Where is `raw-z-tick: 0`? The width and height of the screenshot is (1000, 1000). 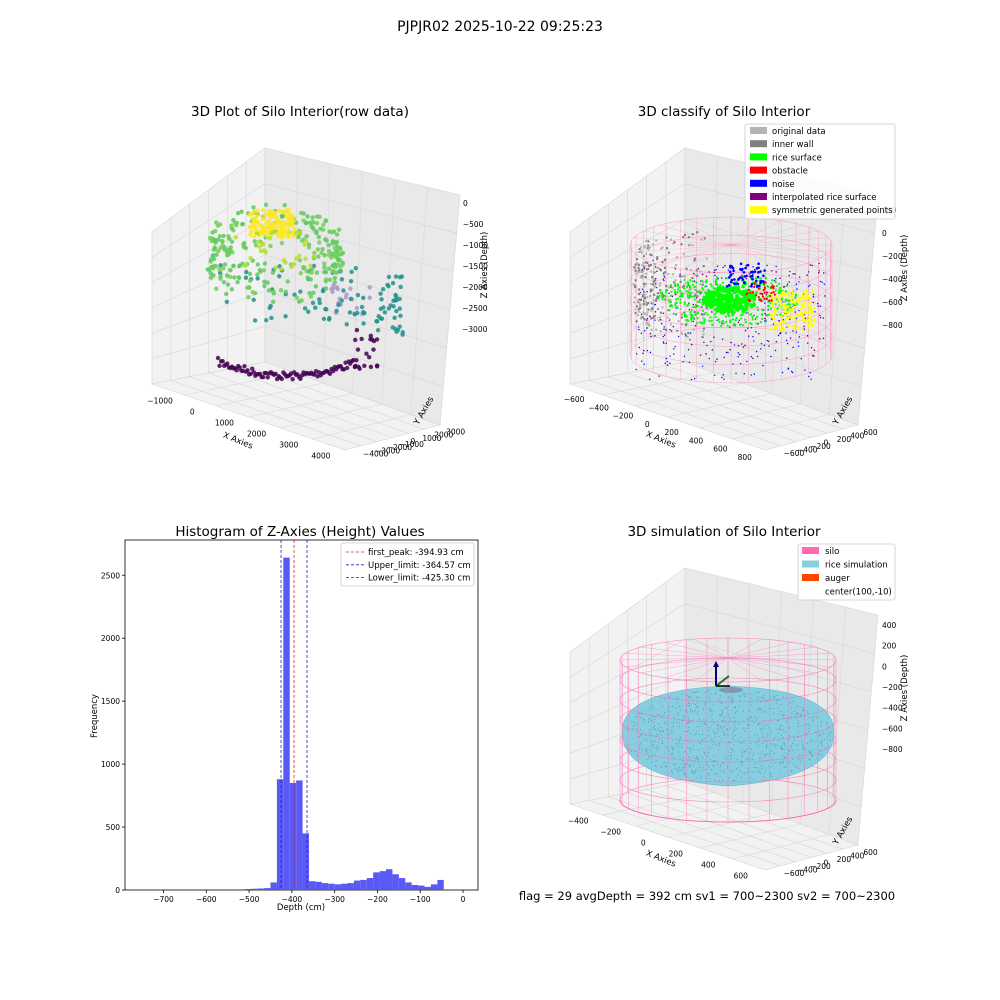
raw-z-tick: 0 is located at coordinates (465, 203).